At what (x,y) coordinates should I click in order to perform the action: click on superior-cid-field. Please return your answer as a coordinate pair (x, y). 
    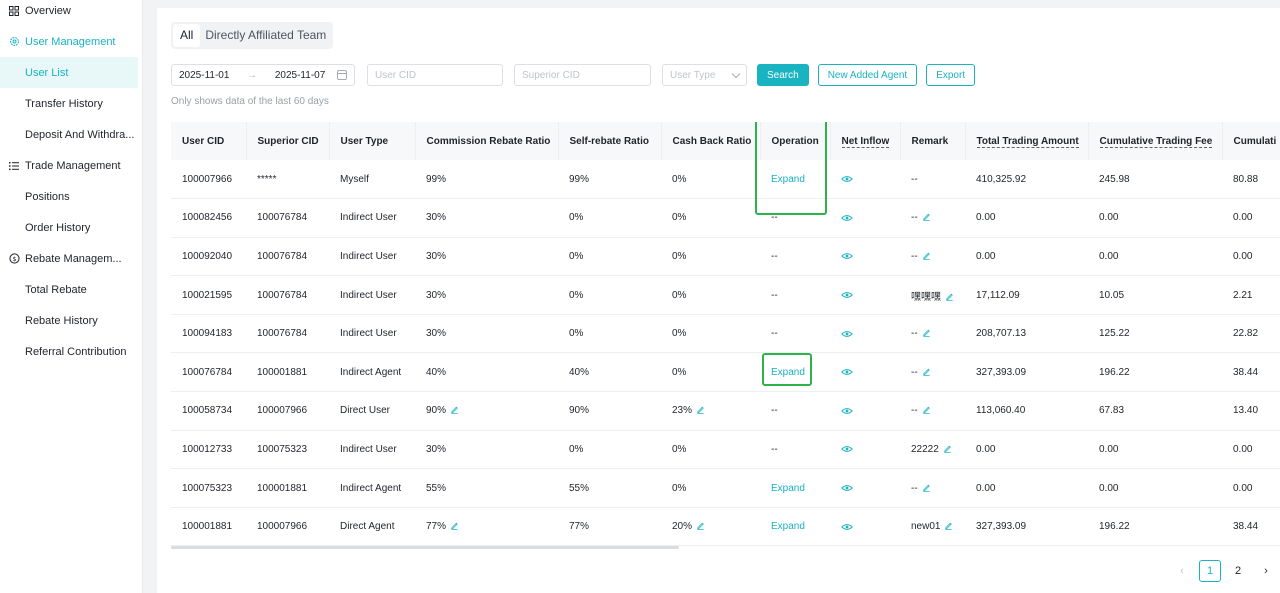
    Looking at the image, I should click on (582, 75).